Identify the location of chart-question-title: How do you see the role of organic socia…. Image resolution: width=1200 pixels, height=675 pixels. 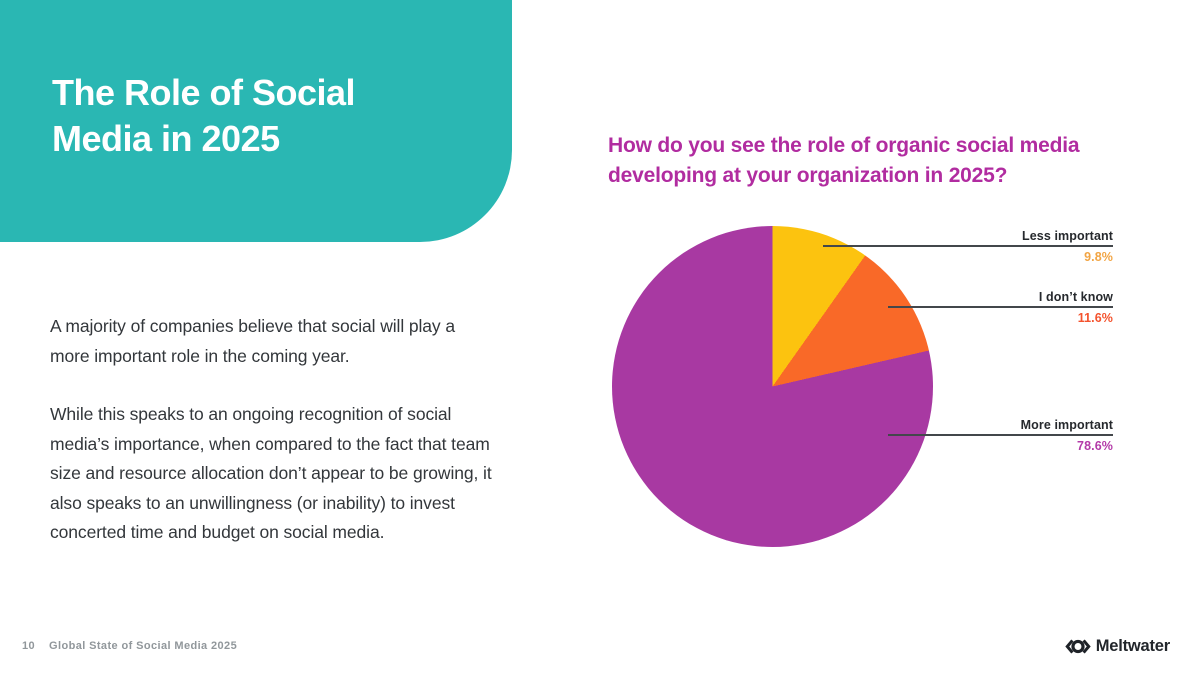
(858, 161).